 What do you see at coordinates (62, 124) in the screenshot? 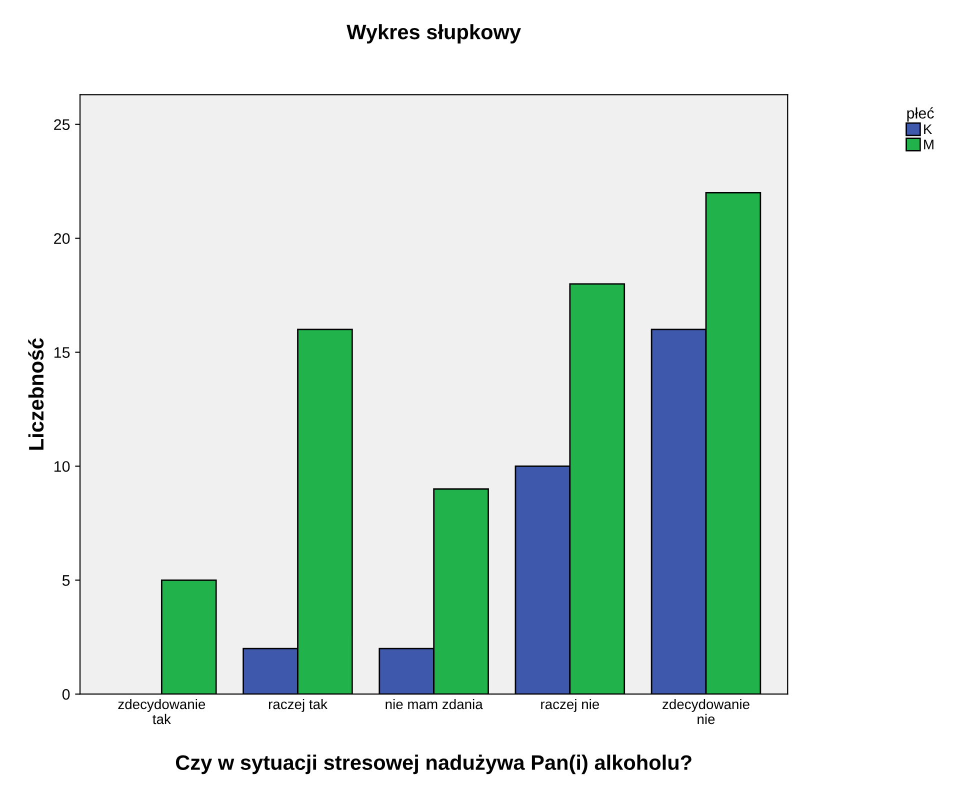
I see `y-tick-label: 25` at bounding box center [62, 124].